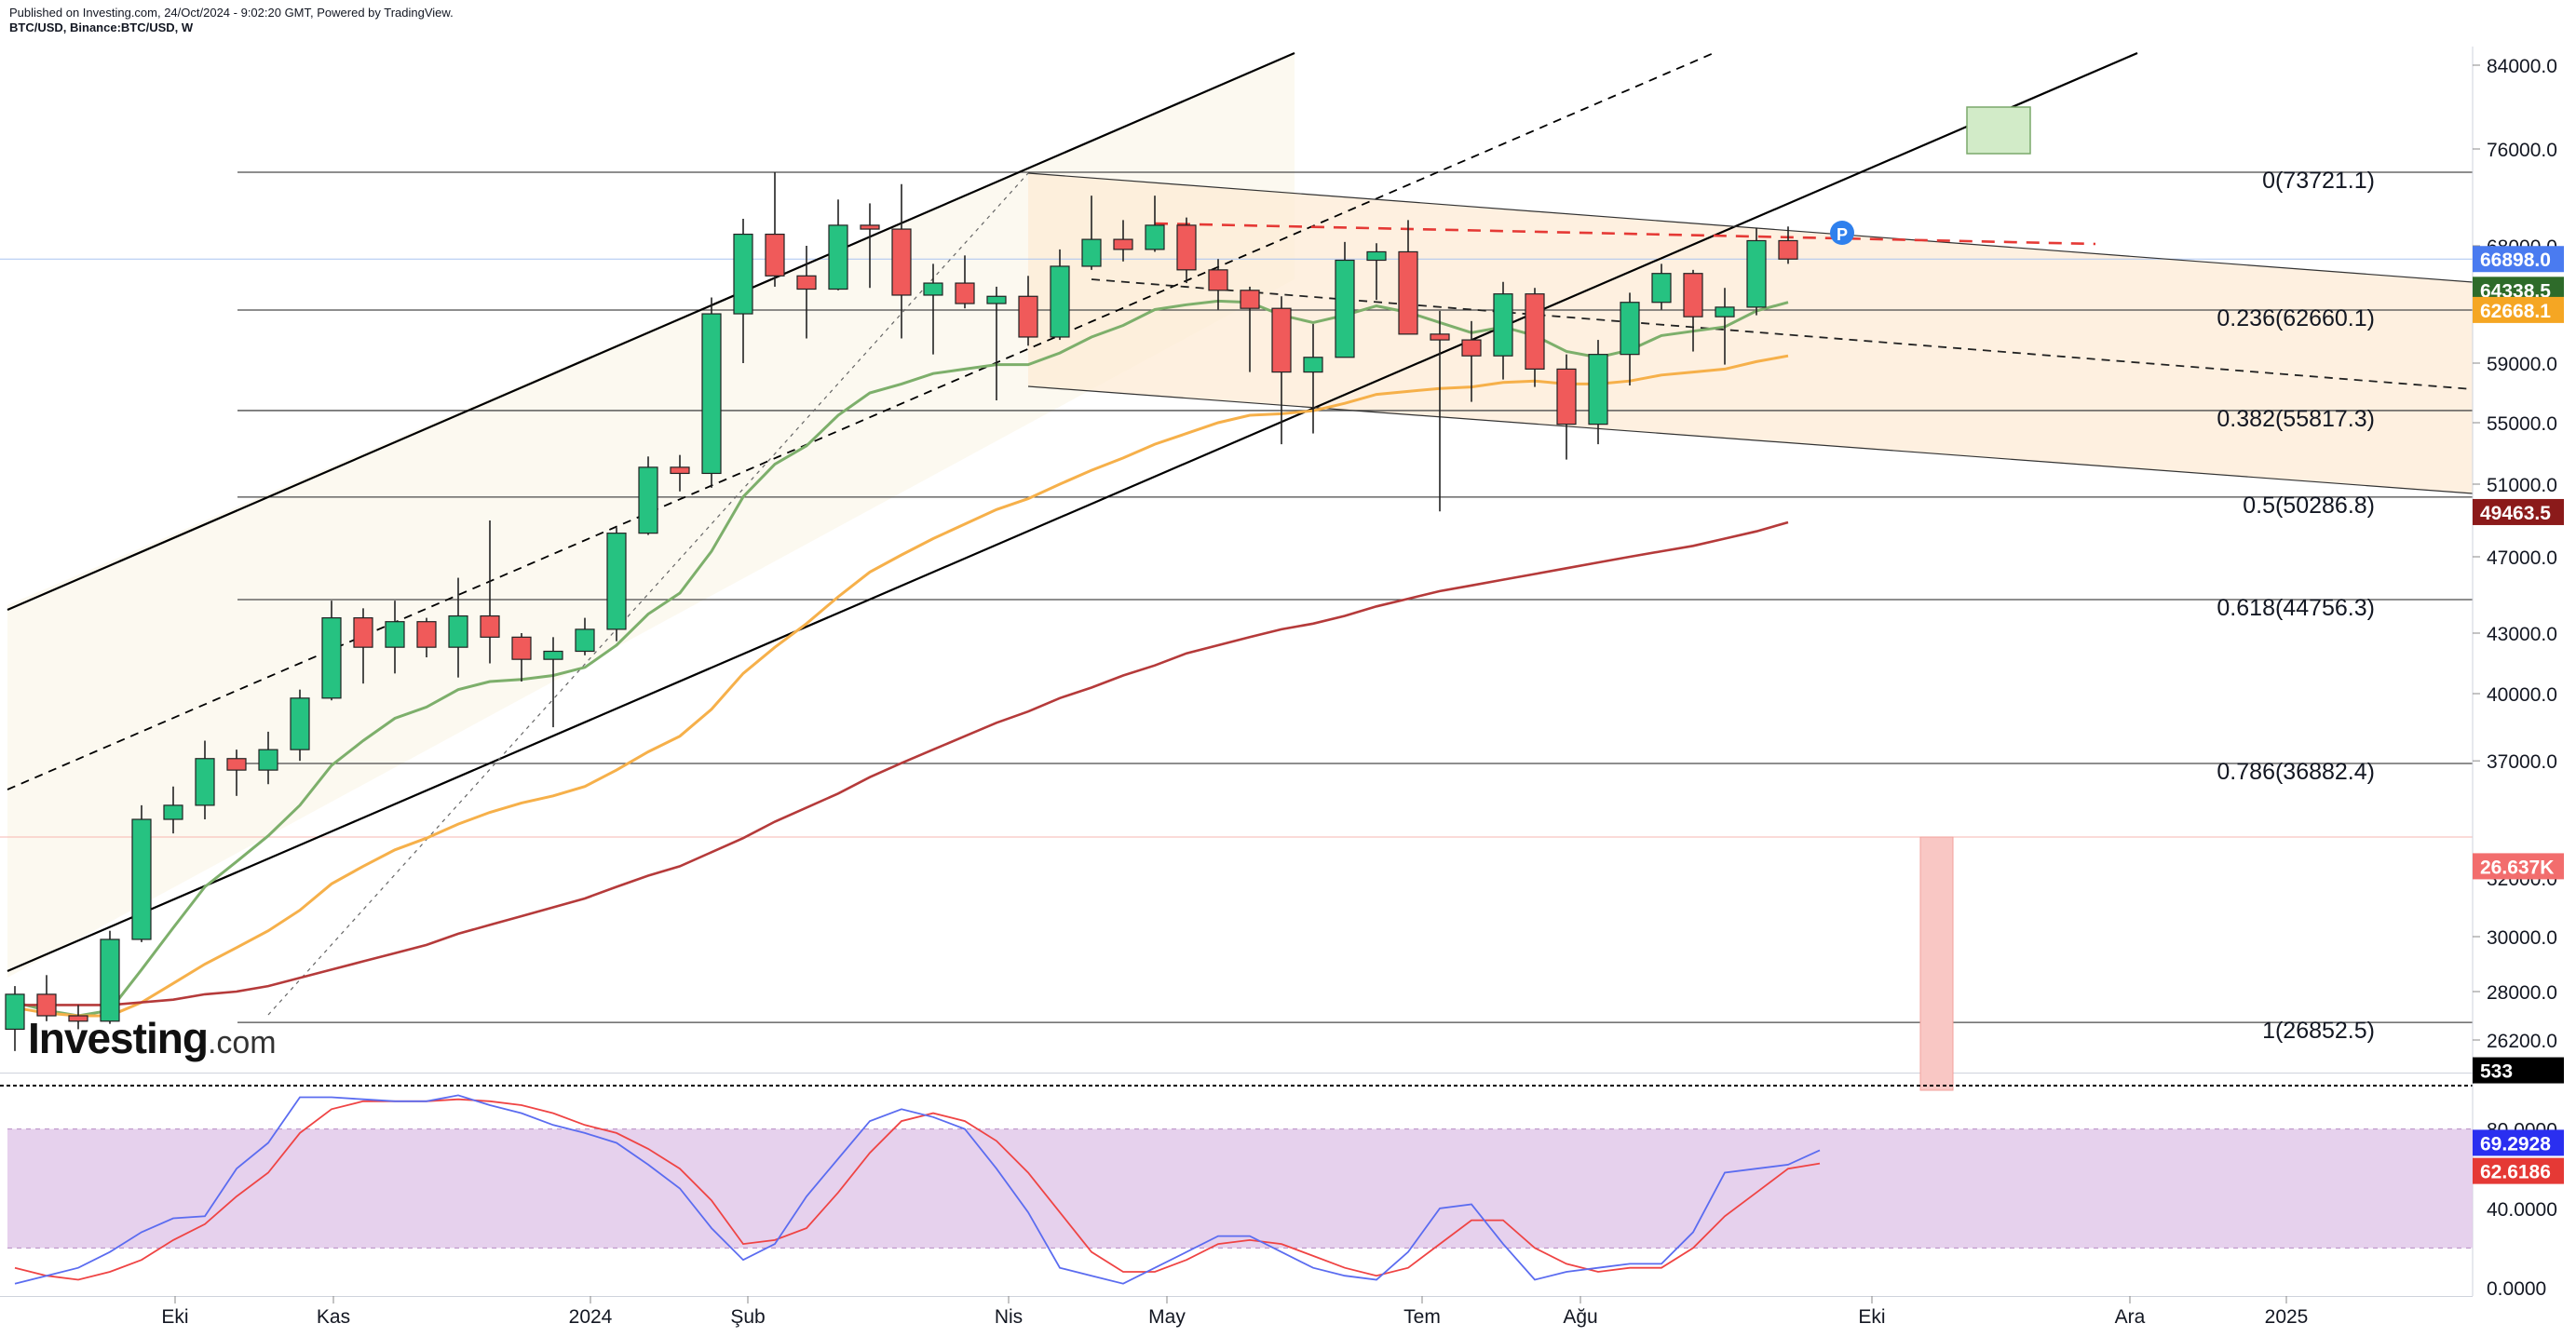 Image resolution: width=2576 pixels, height=1337 pixels. I want to click on oscillator-value-box, so click(2518, 1143).